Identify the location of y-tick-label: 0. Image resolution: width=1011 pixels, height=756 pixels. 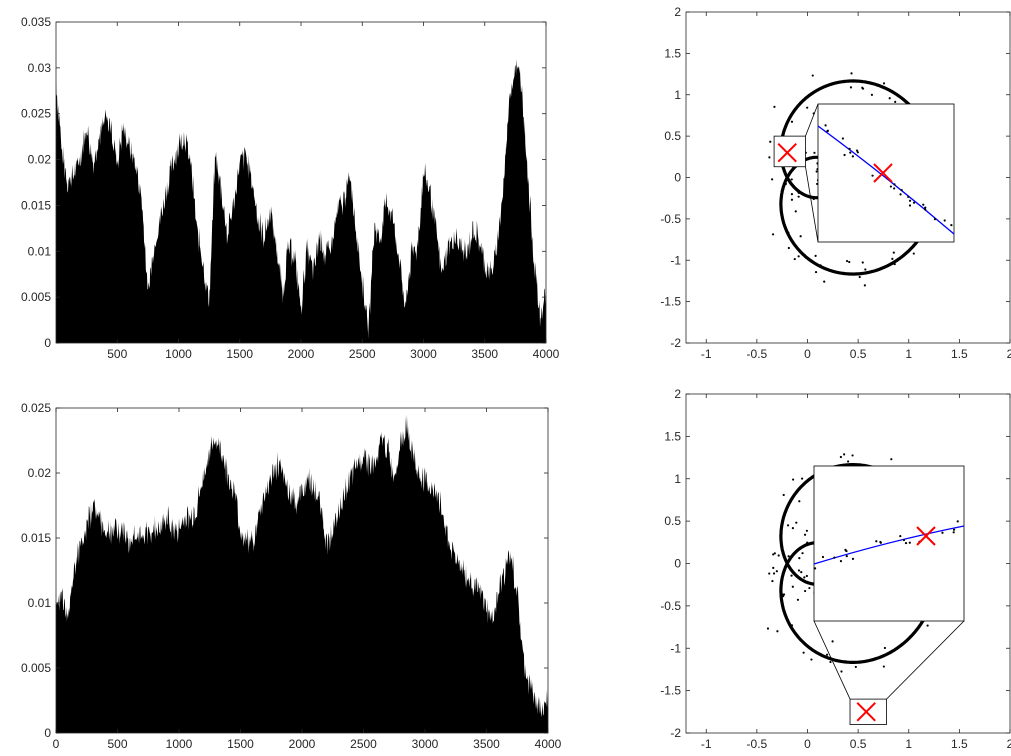
(47, 343).